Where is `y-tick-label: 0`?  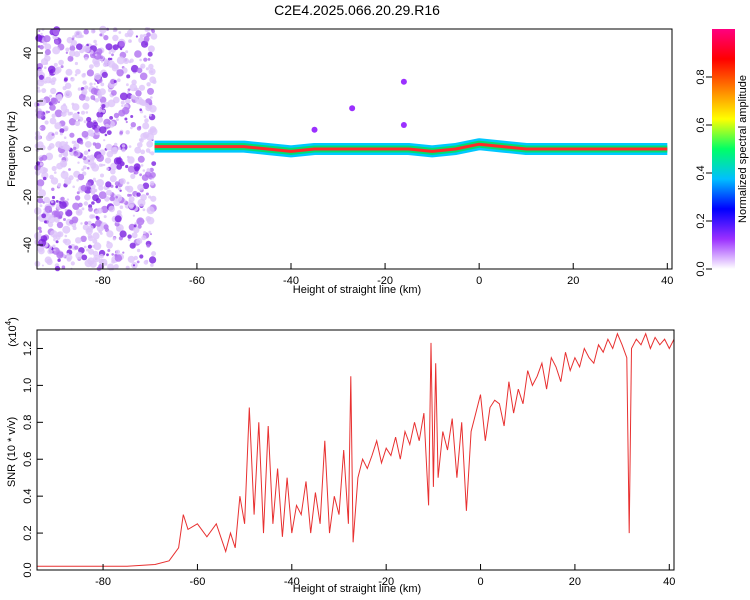 y-tick-label: 0 is located at coordinates (28, 149).